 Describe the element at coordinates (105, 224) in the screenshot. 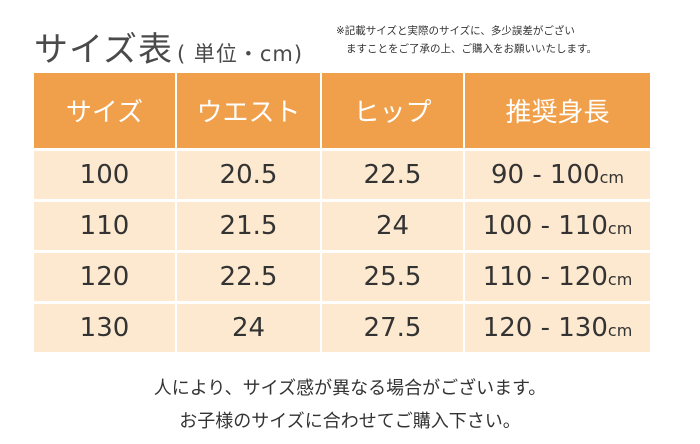

I see `cell-size: 110` at that location.